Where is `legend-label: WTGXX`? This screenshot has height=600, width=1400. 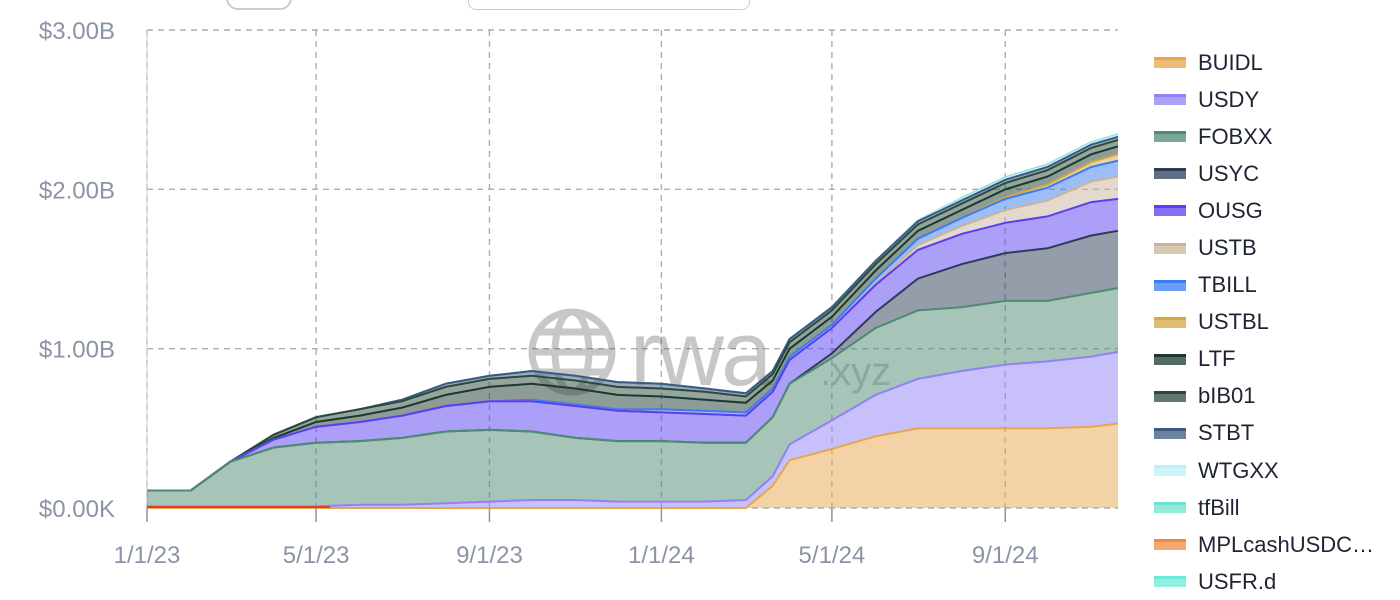
legend-label: WTGXX is located at coordinates (1238, 470).